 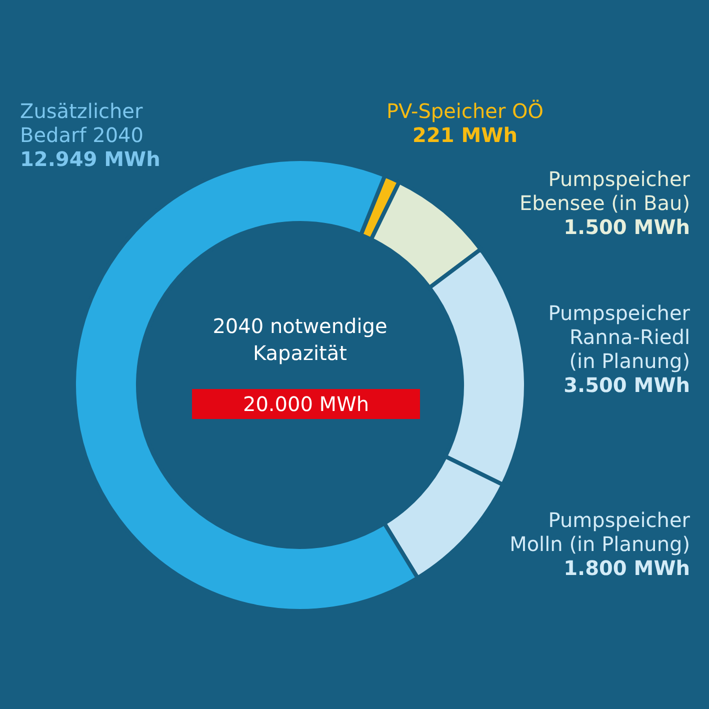 What do you see at coordinates (306, 404) in the screenshot?
I see `text: 20.000 MWh` at bounding box center [306, 404].